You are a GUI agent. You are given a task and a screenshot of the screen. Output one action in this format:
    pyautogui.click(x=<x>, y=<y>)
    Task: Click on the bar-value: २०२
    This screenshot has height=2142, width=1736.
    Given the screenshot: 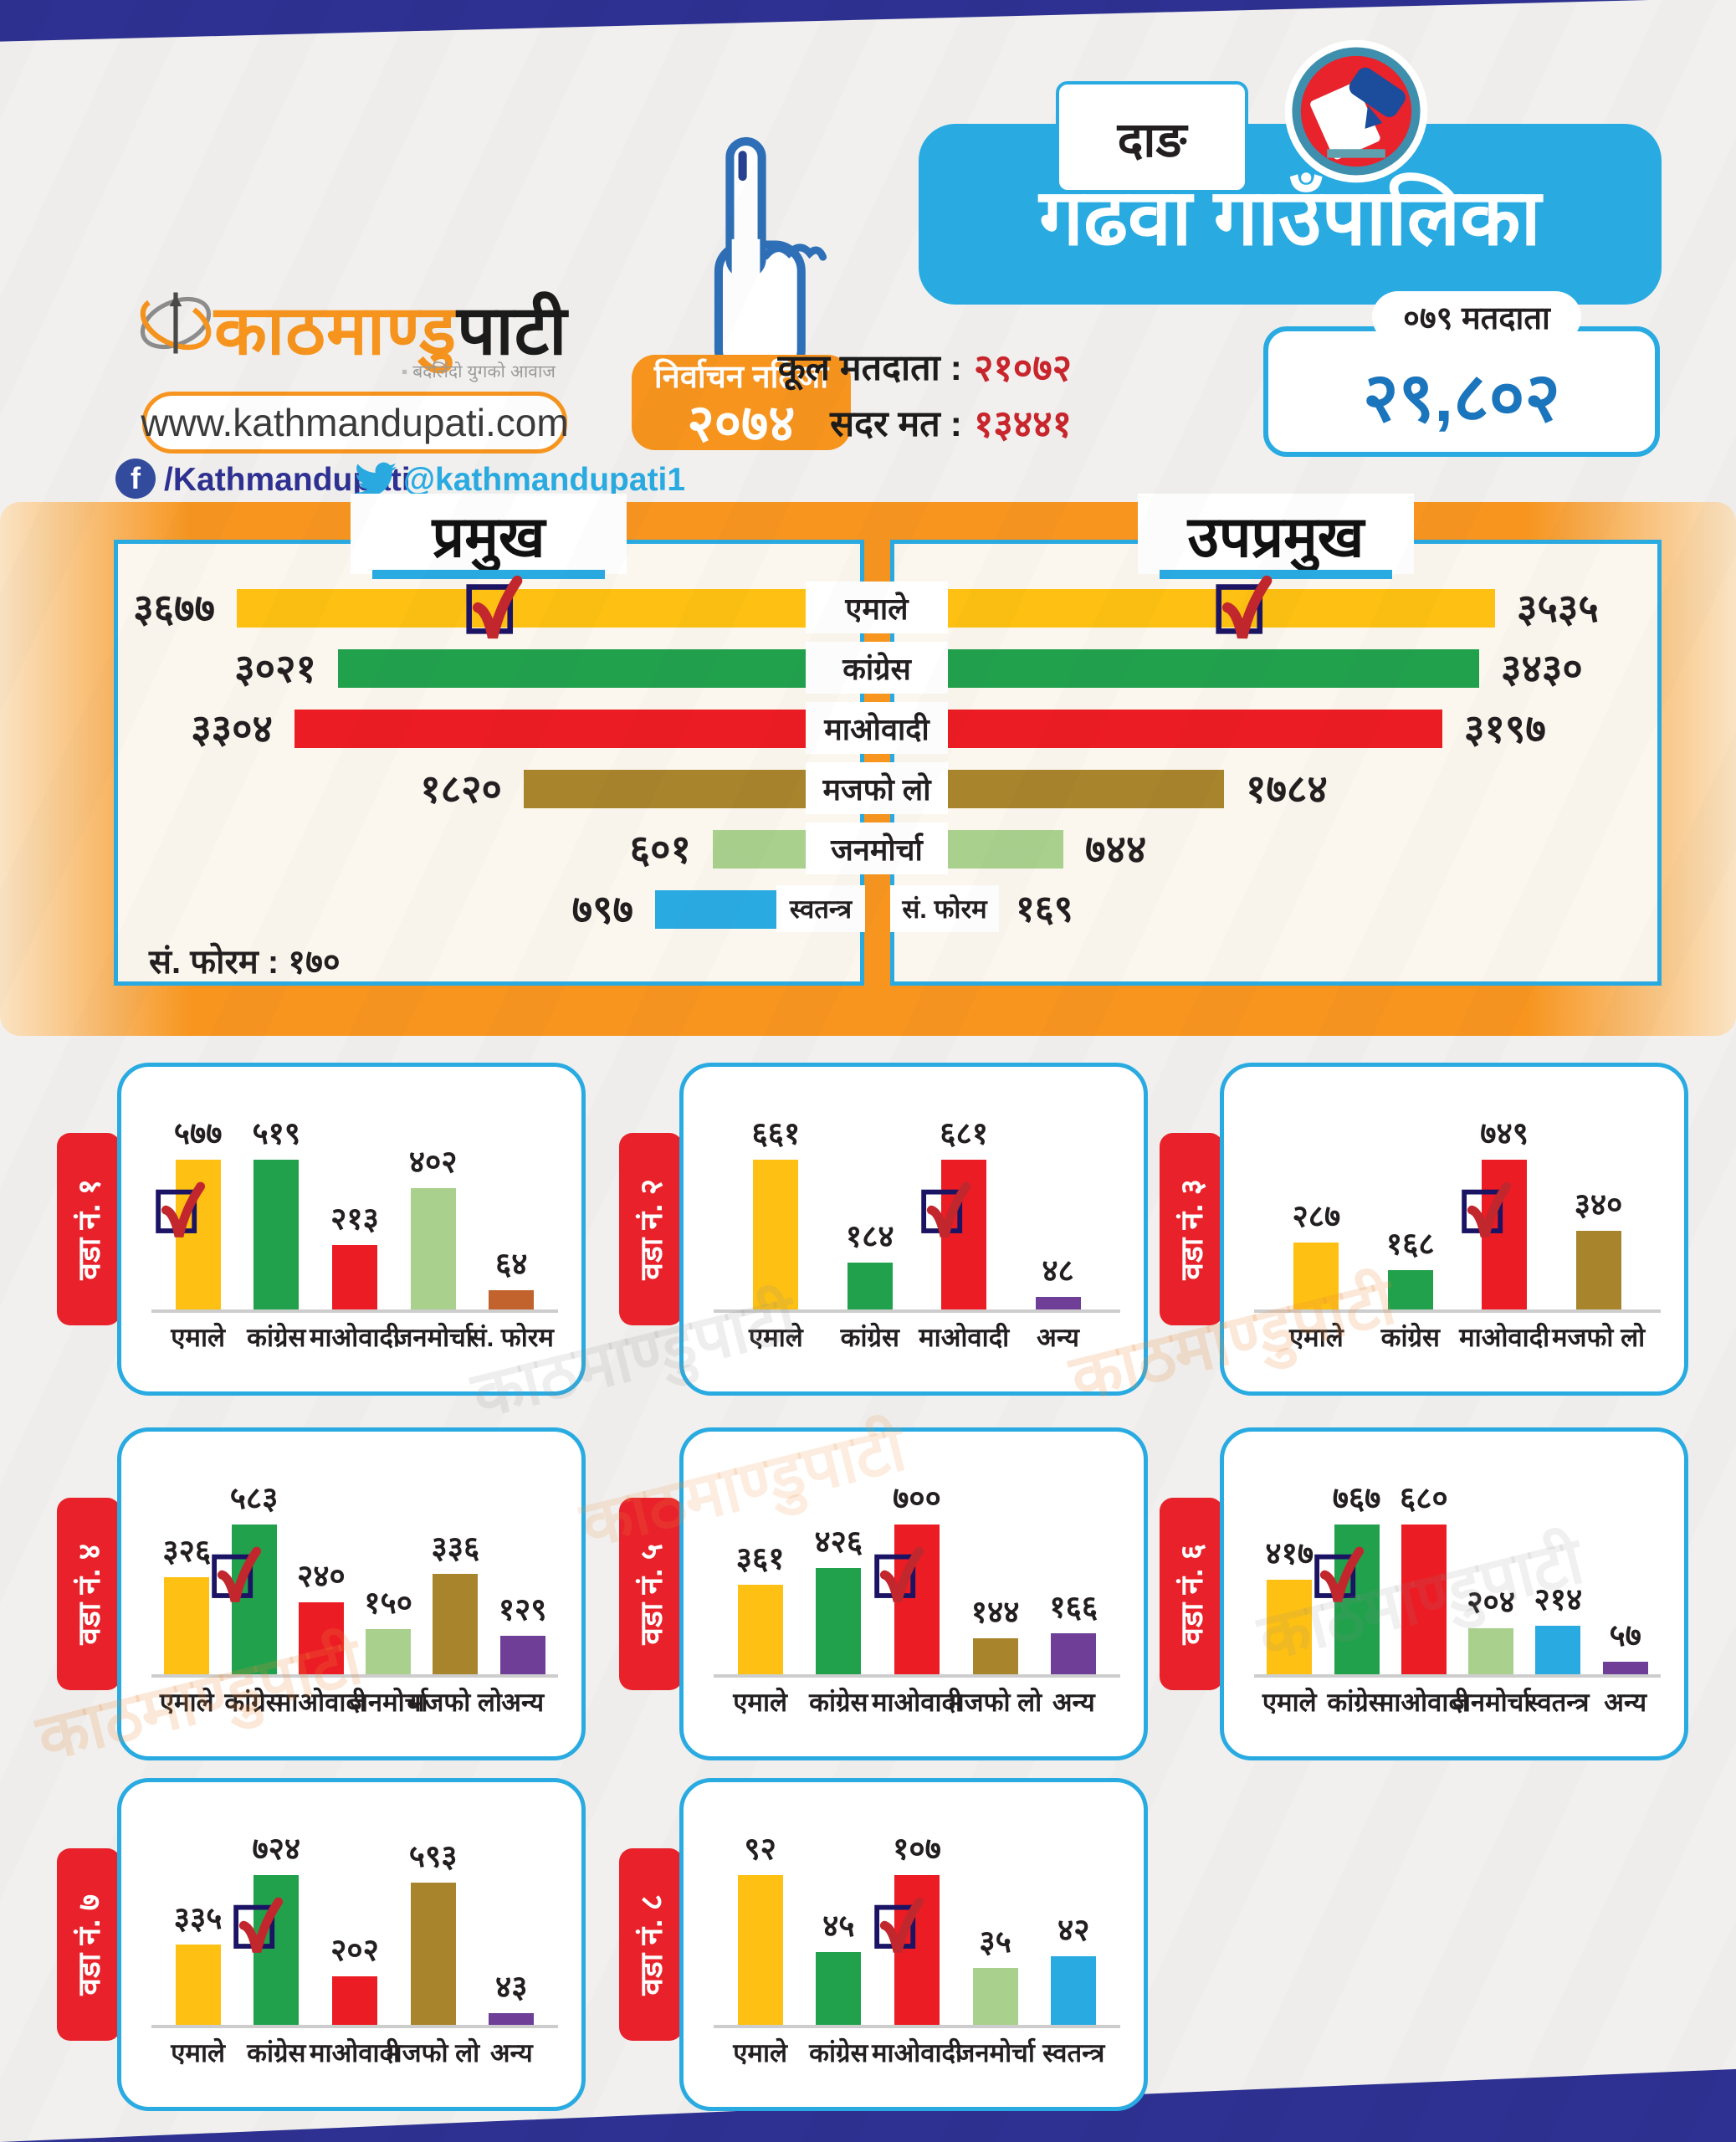 What is the action you would take?
    pyautogui.click(x=354, y=1950)
    